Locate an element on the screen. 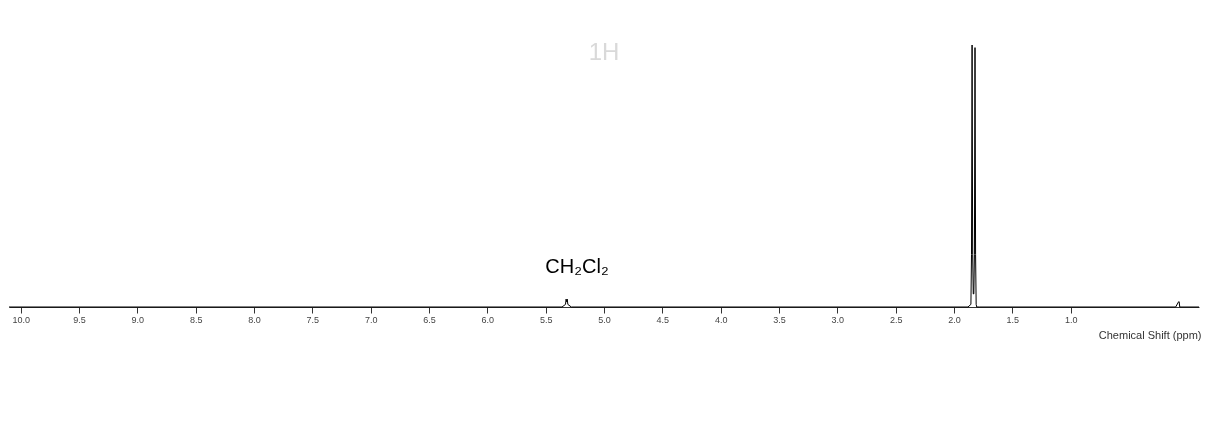  x-tick-label: 3.5 is located at coordinates (779, 319).